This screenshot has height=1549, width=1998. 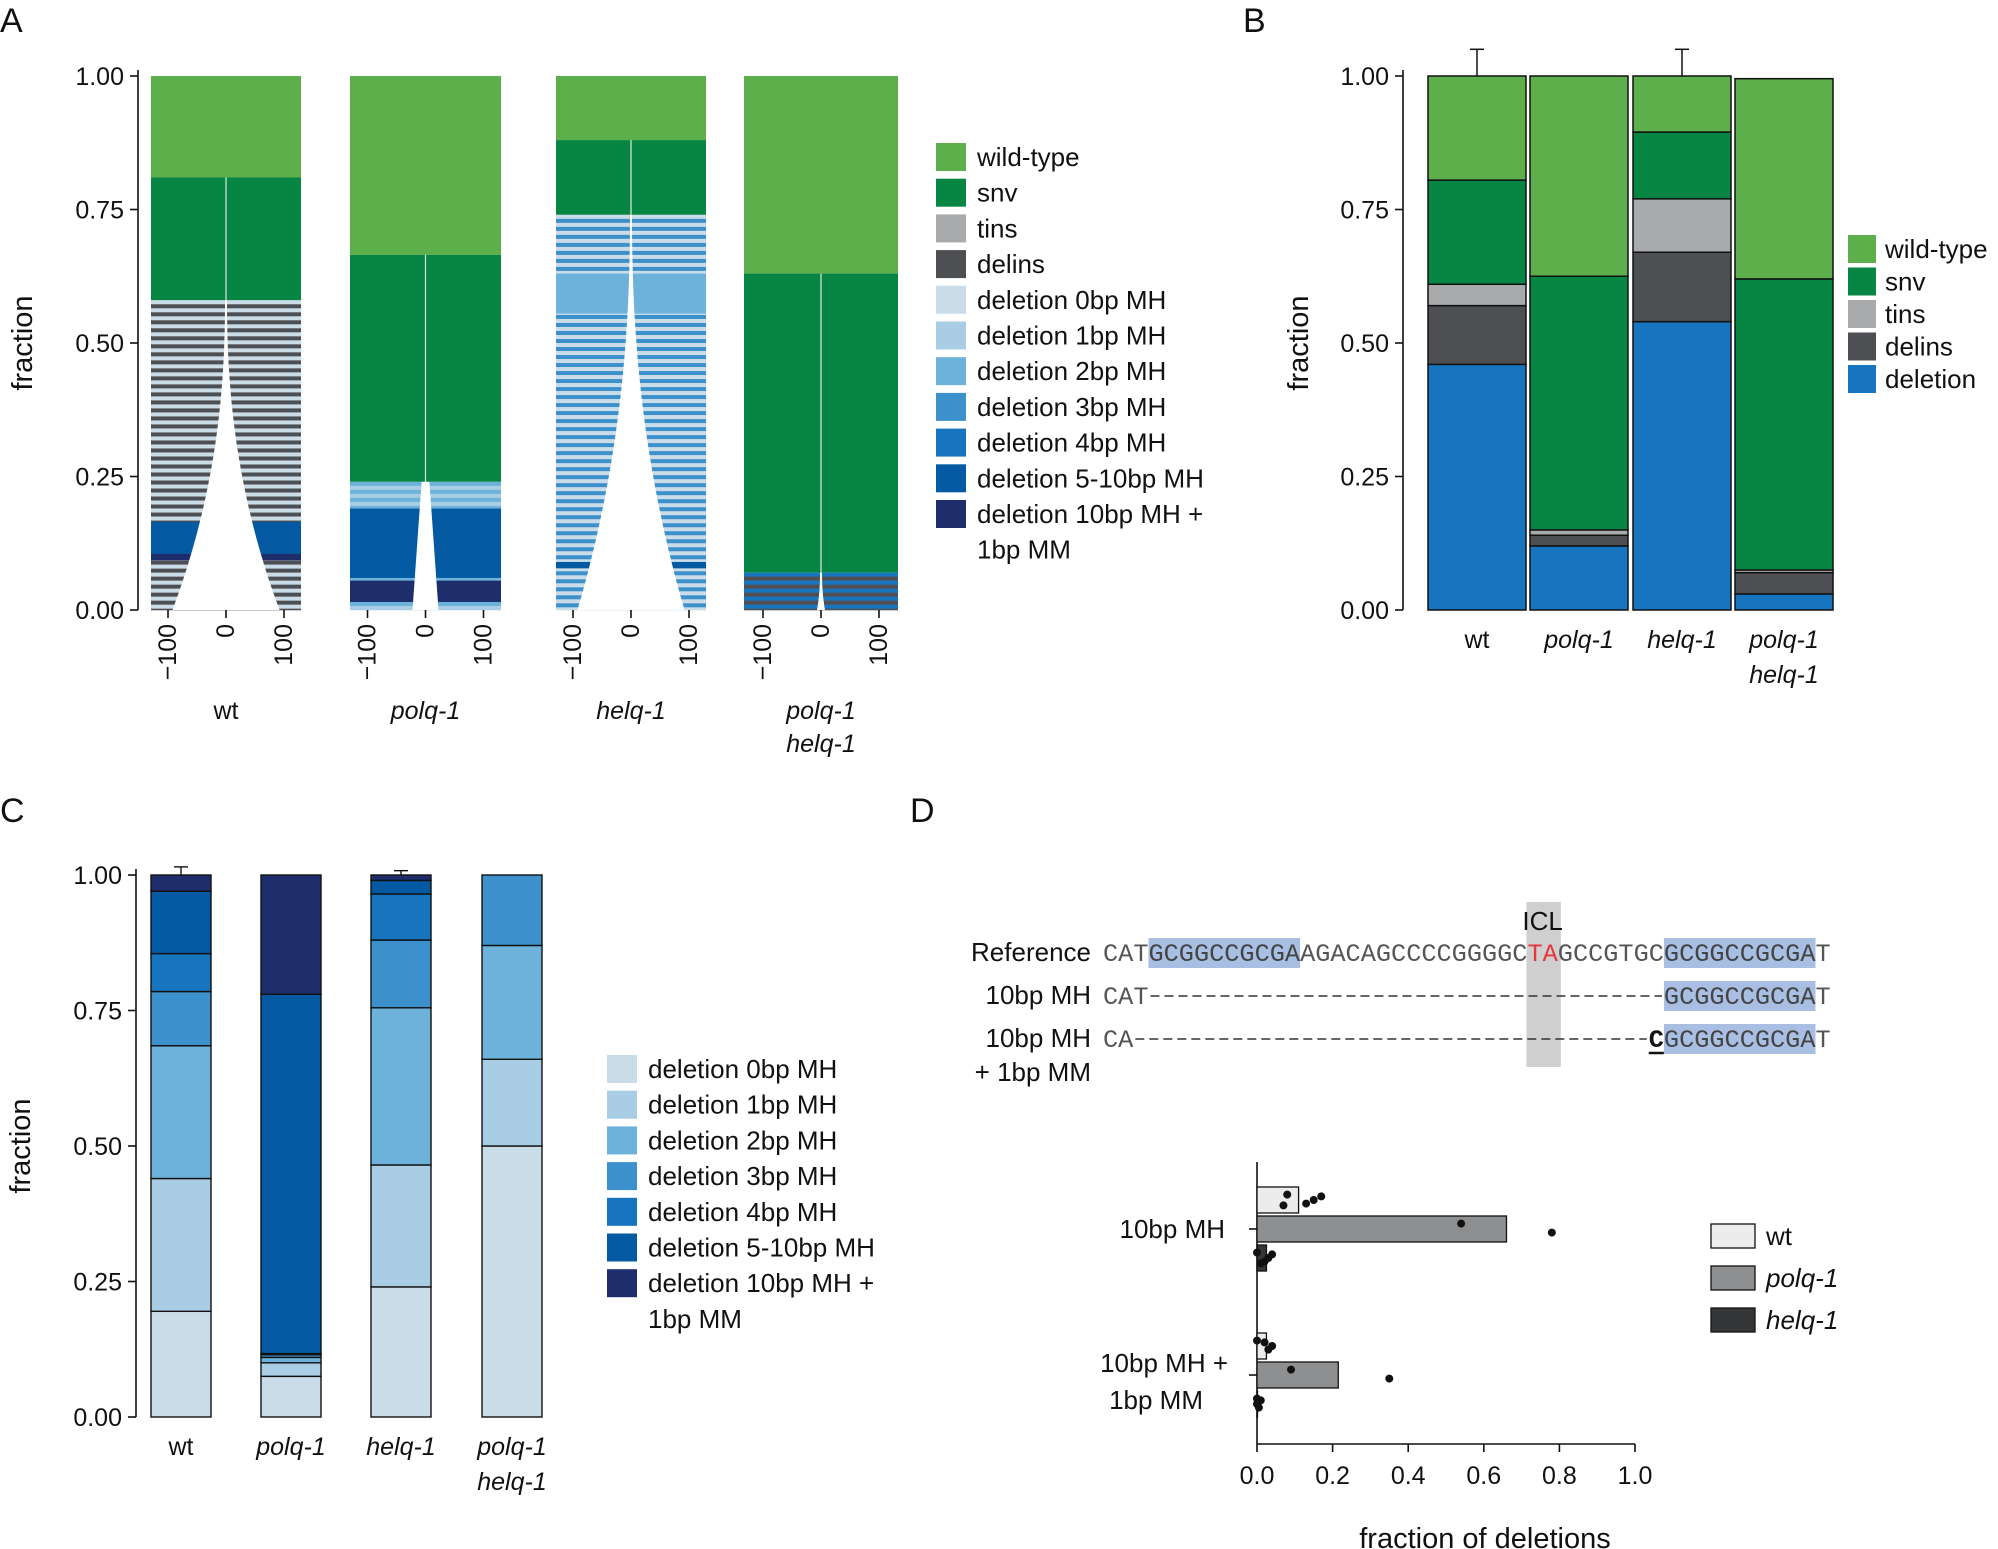 What do you see at coordinates (1919, 347) in the screenshot?
I see `panel-b-legend-label: delins` at bounding box center [1919, 347].